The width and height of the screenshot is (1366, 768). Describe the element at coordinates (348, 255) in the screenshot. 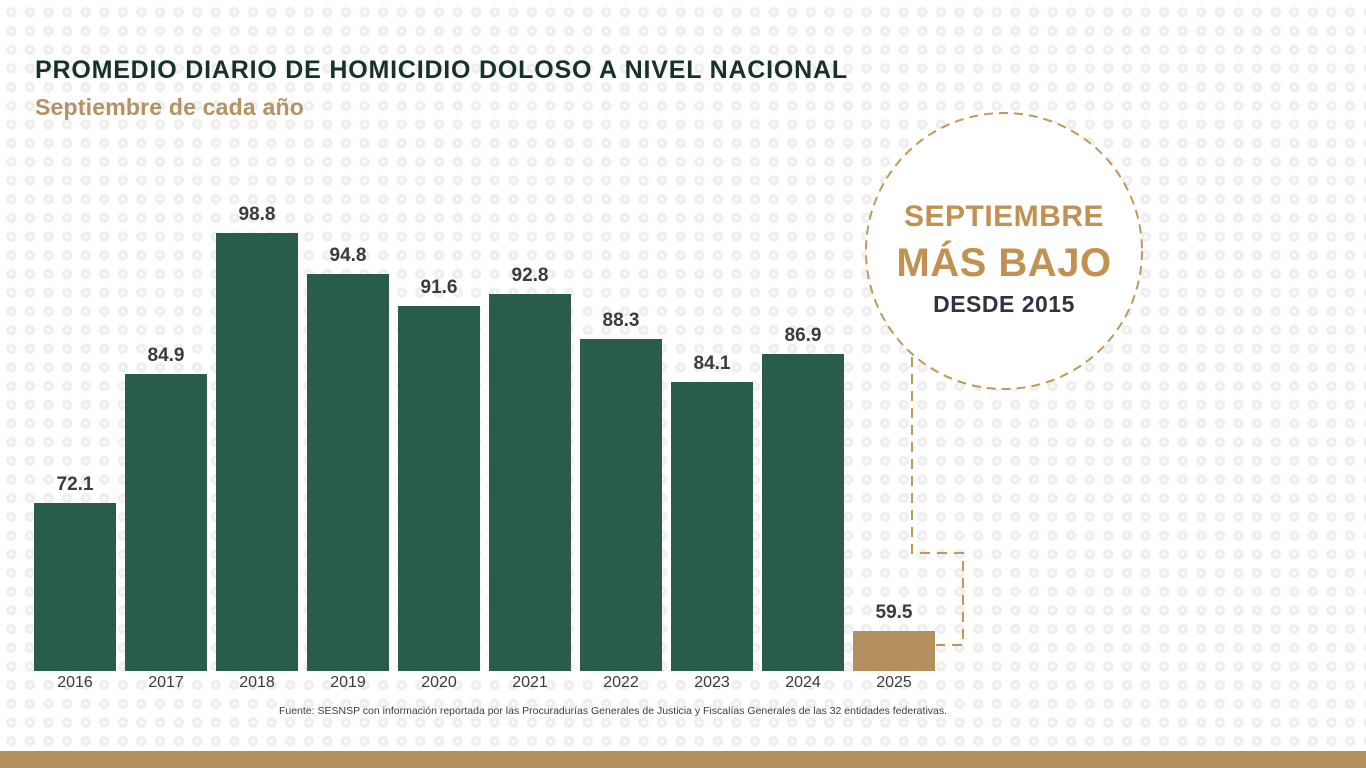

I see `bar-value-label: 94.8` at that location.